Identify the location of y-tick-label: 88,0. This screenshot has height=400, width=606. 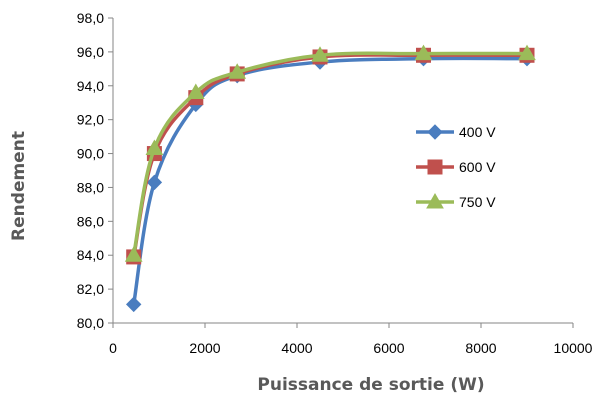
(90, 187).